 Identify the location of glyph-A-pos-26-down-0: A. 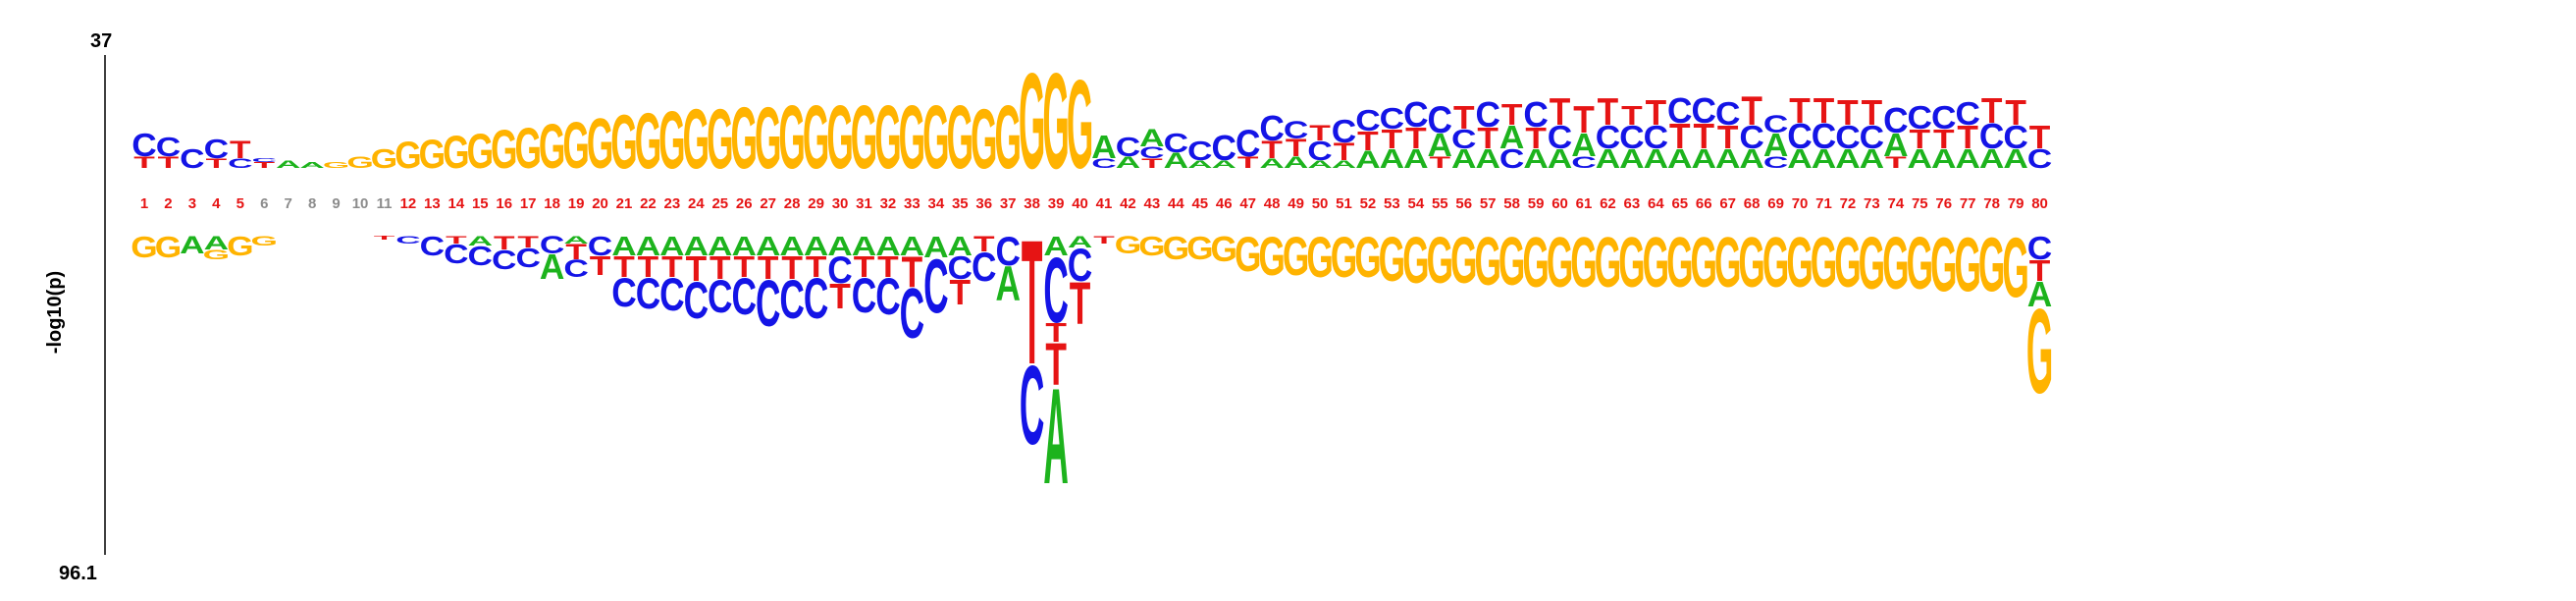
(745, 246).